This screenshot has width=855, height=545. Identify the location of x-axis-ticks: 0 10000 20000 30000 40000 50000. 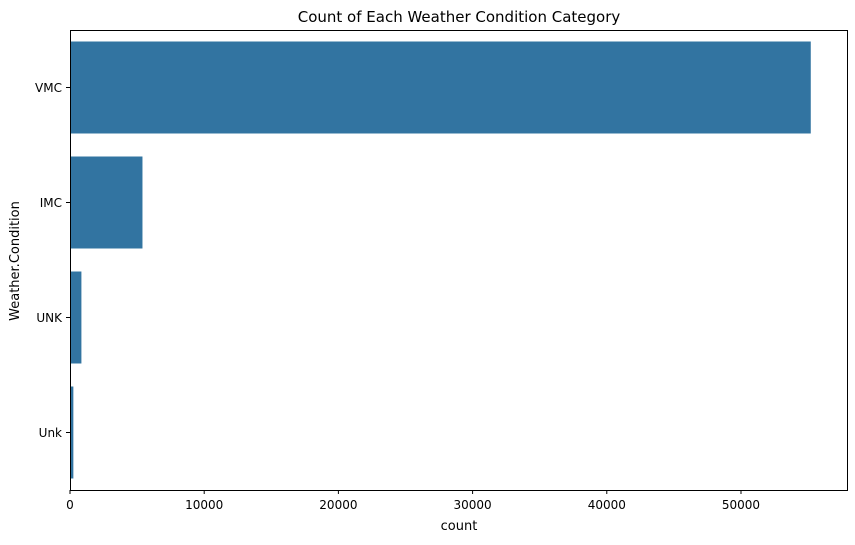
(413, 501).